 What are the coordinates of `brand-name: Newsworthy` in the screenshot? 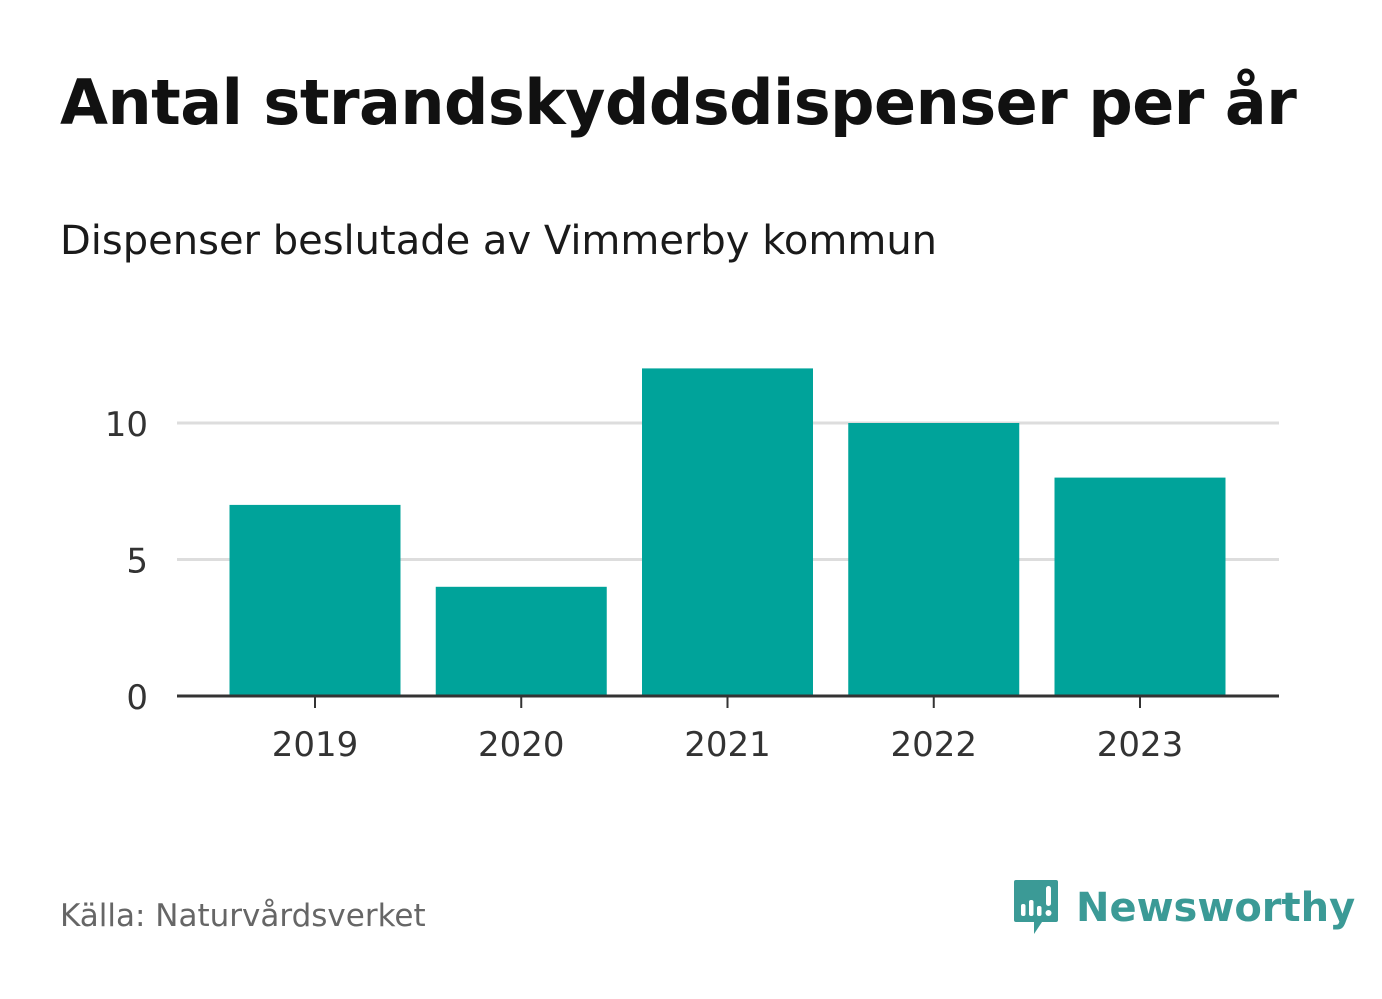 It's located at (1216, 908).